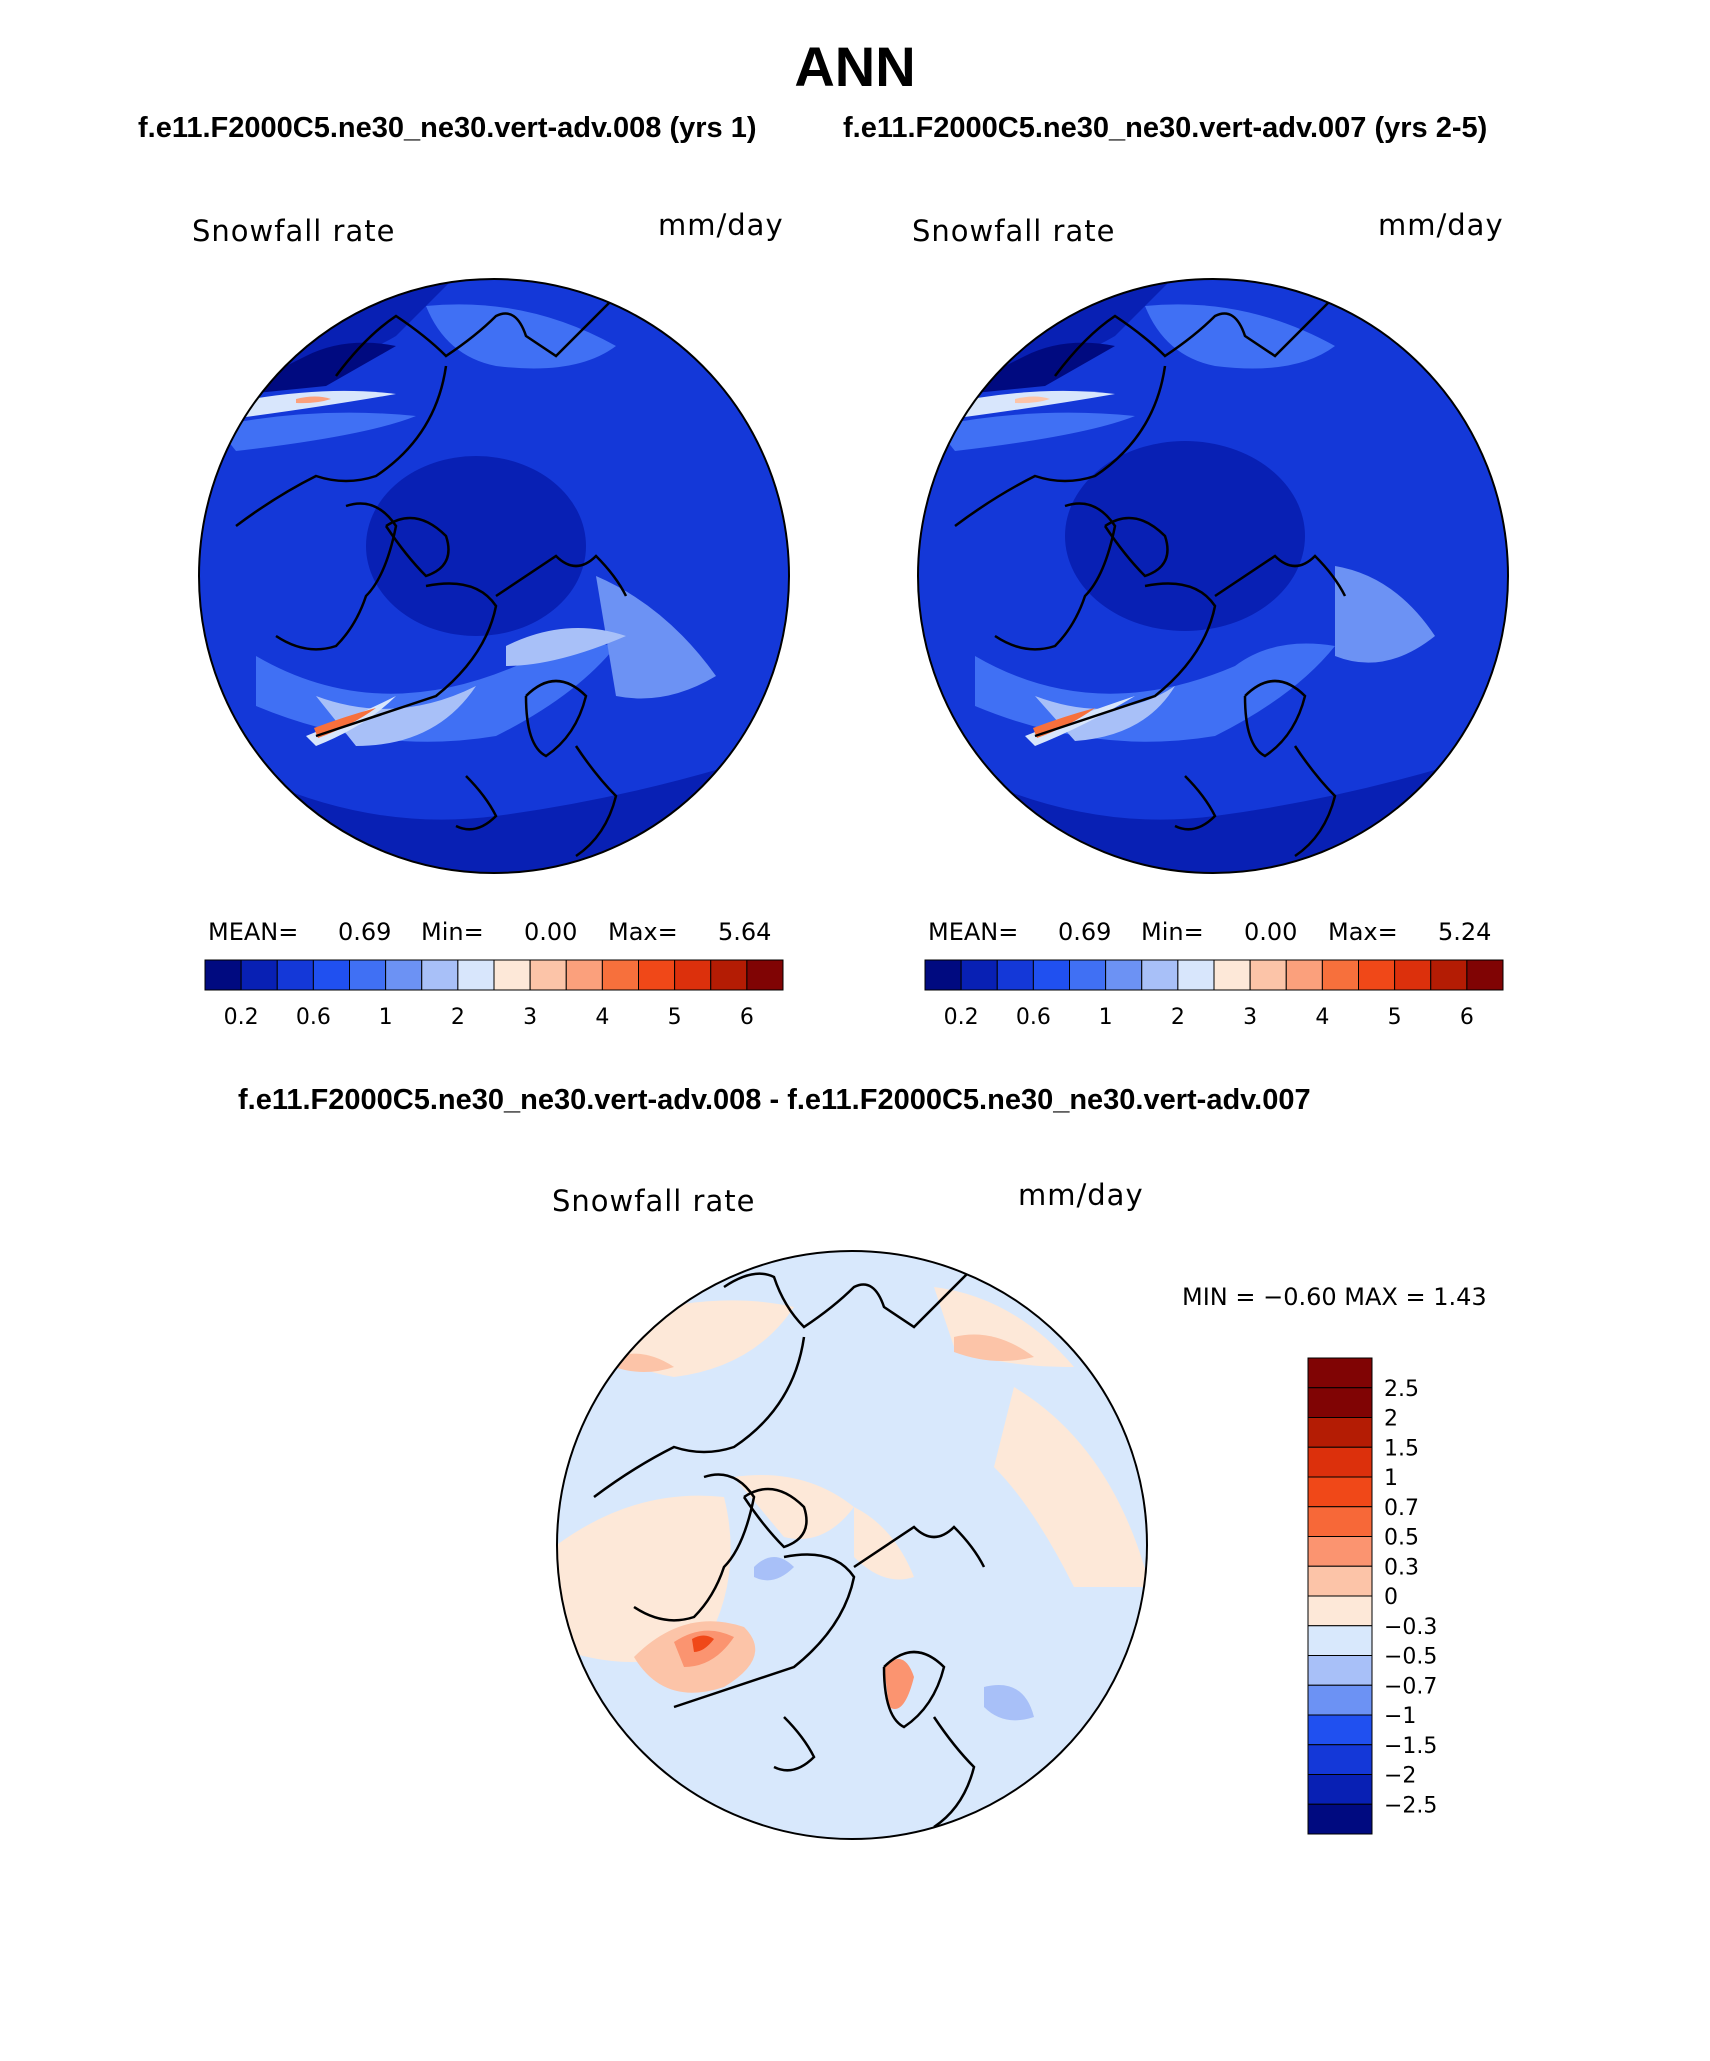 The width and height of the screenshot is (1710, 2061). What do you see at coordinates (1185, 536) in the screenshot?
I see `field-region-arctic` at bounding box center [1185, 536].